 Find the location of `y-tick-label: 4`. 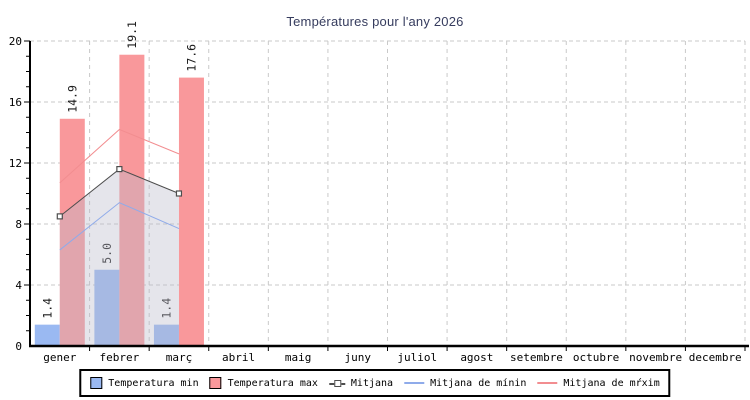

y-tick-label: 4 is located at coordinates (18, 285).